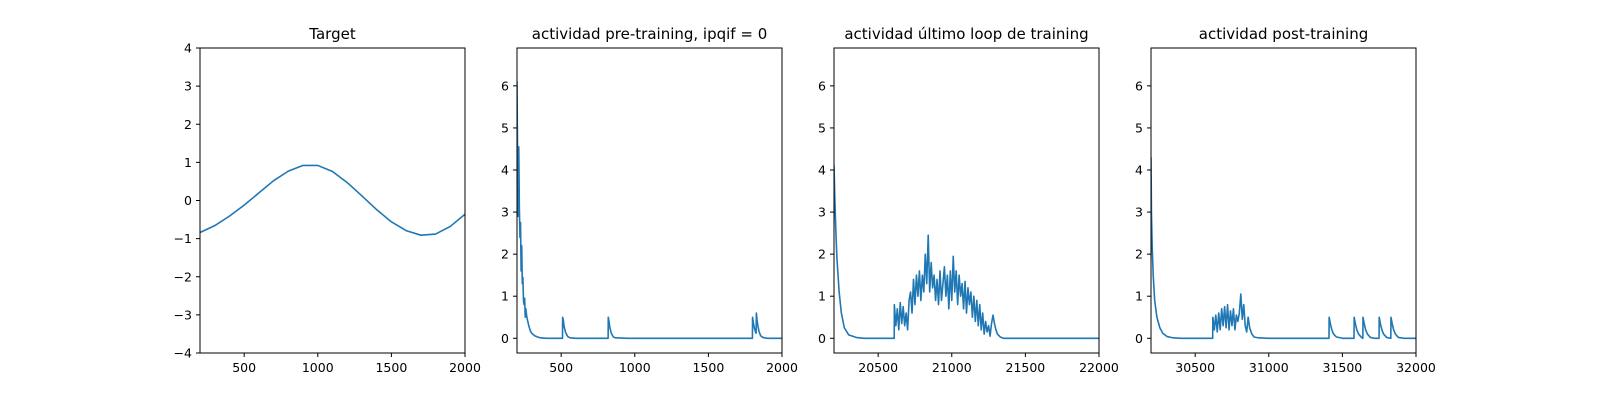 This screenshot has width=1600, height=400. Describe the element at coordinates (183, 238) in the screenshot. I see `y-tick-label: −1` at that location.